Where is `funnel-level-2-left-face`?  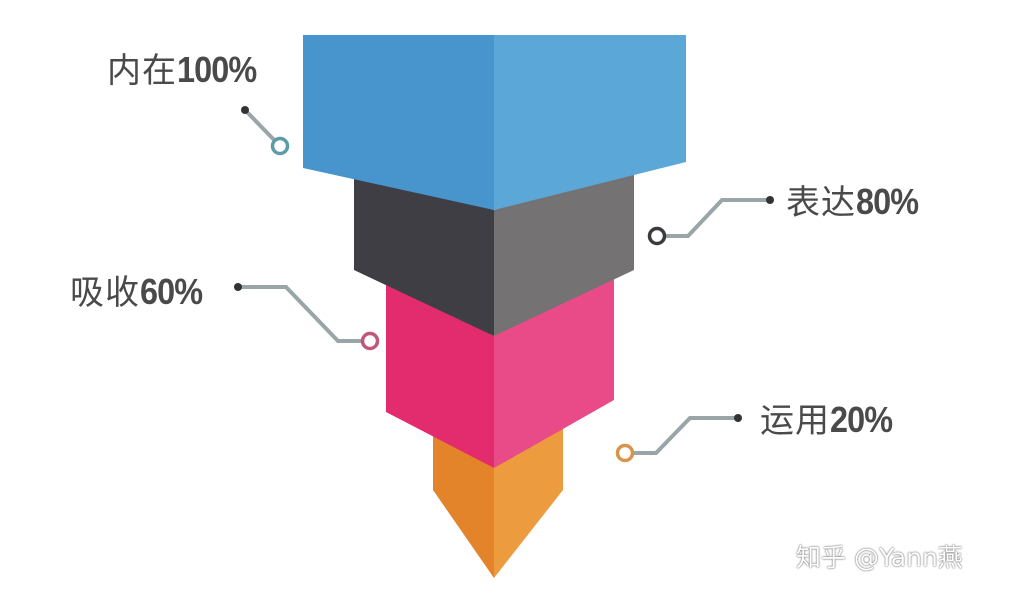 funnel-level-2-left-face is located at coordinates (424, 253).